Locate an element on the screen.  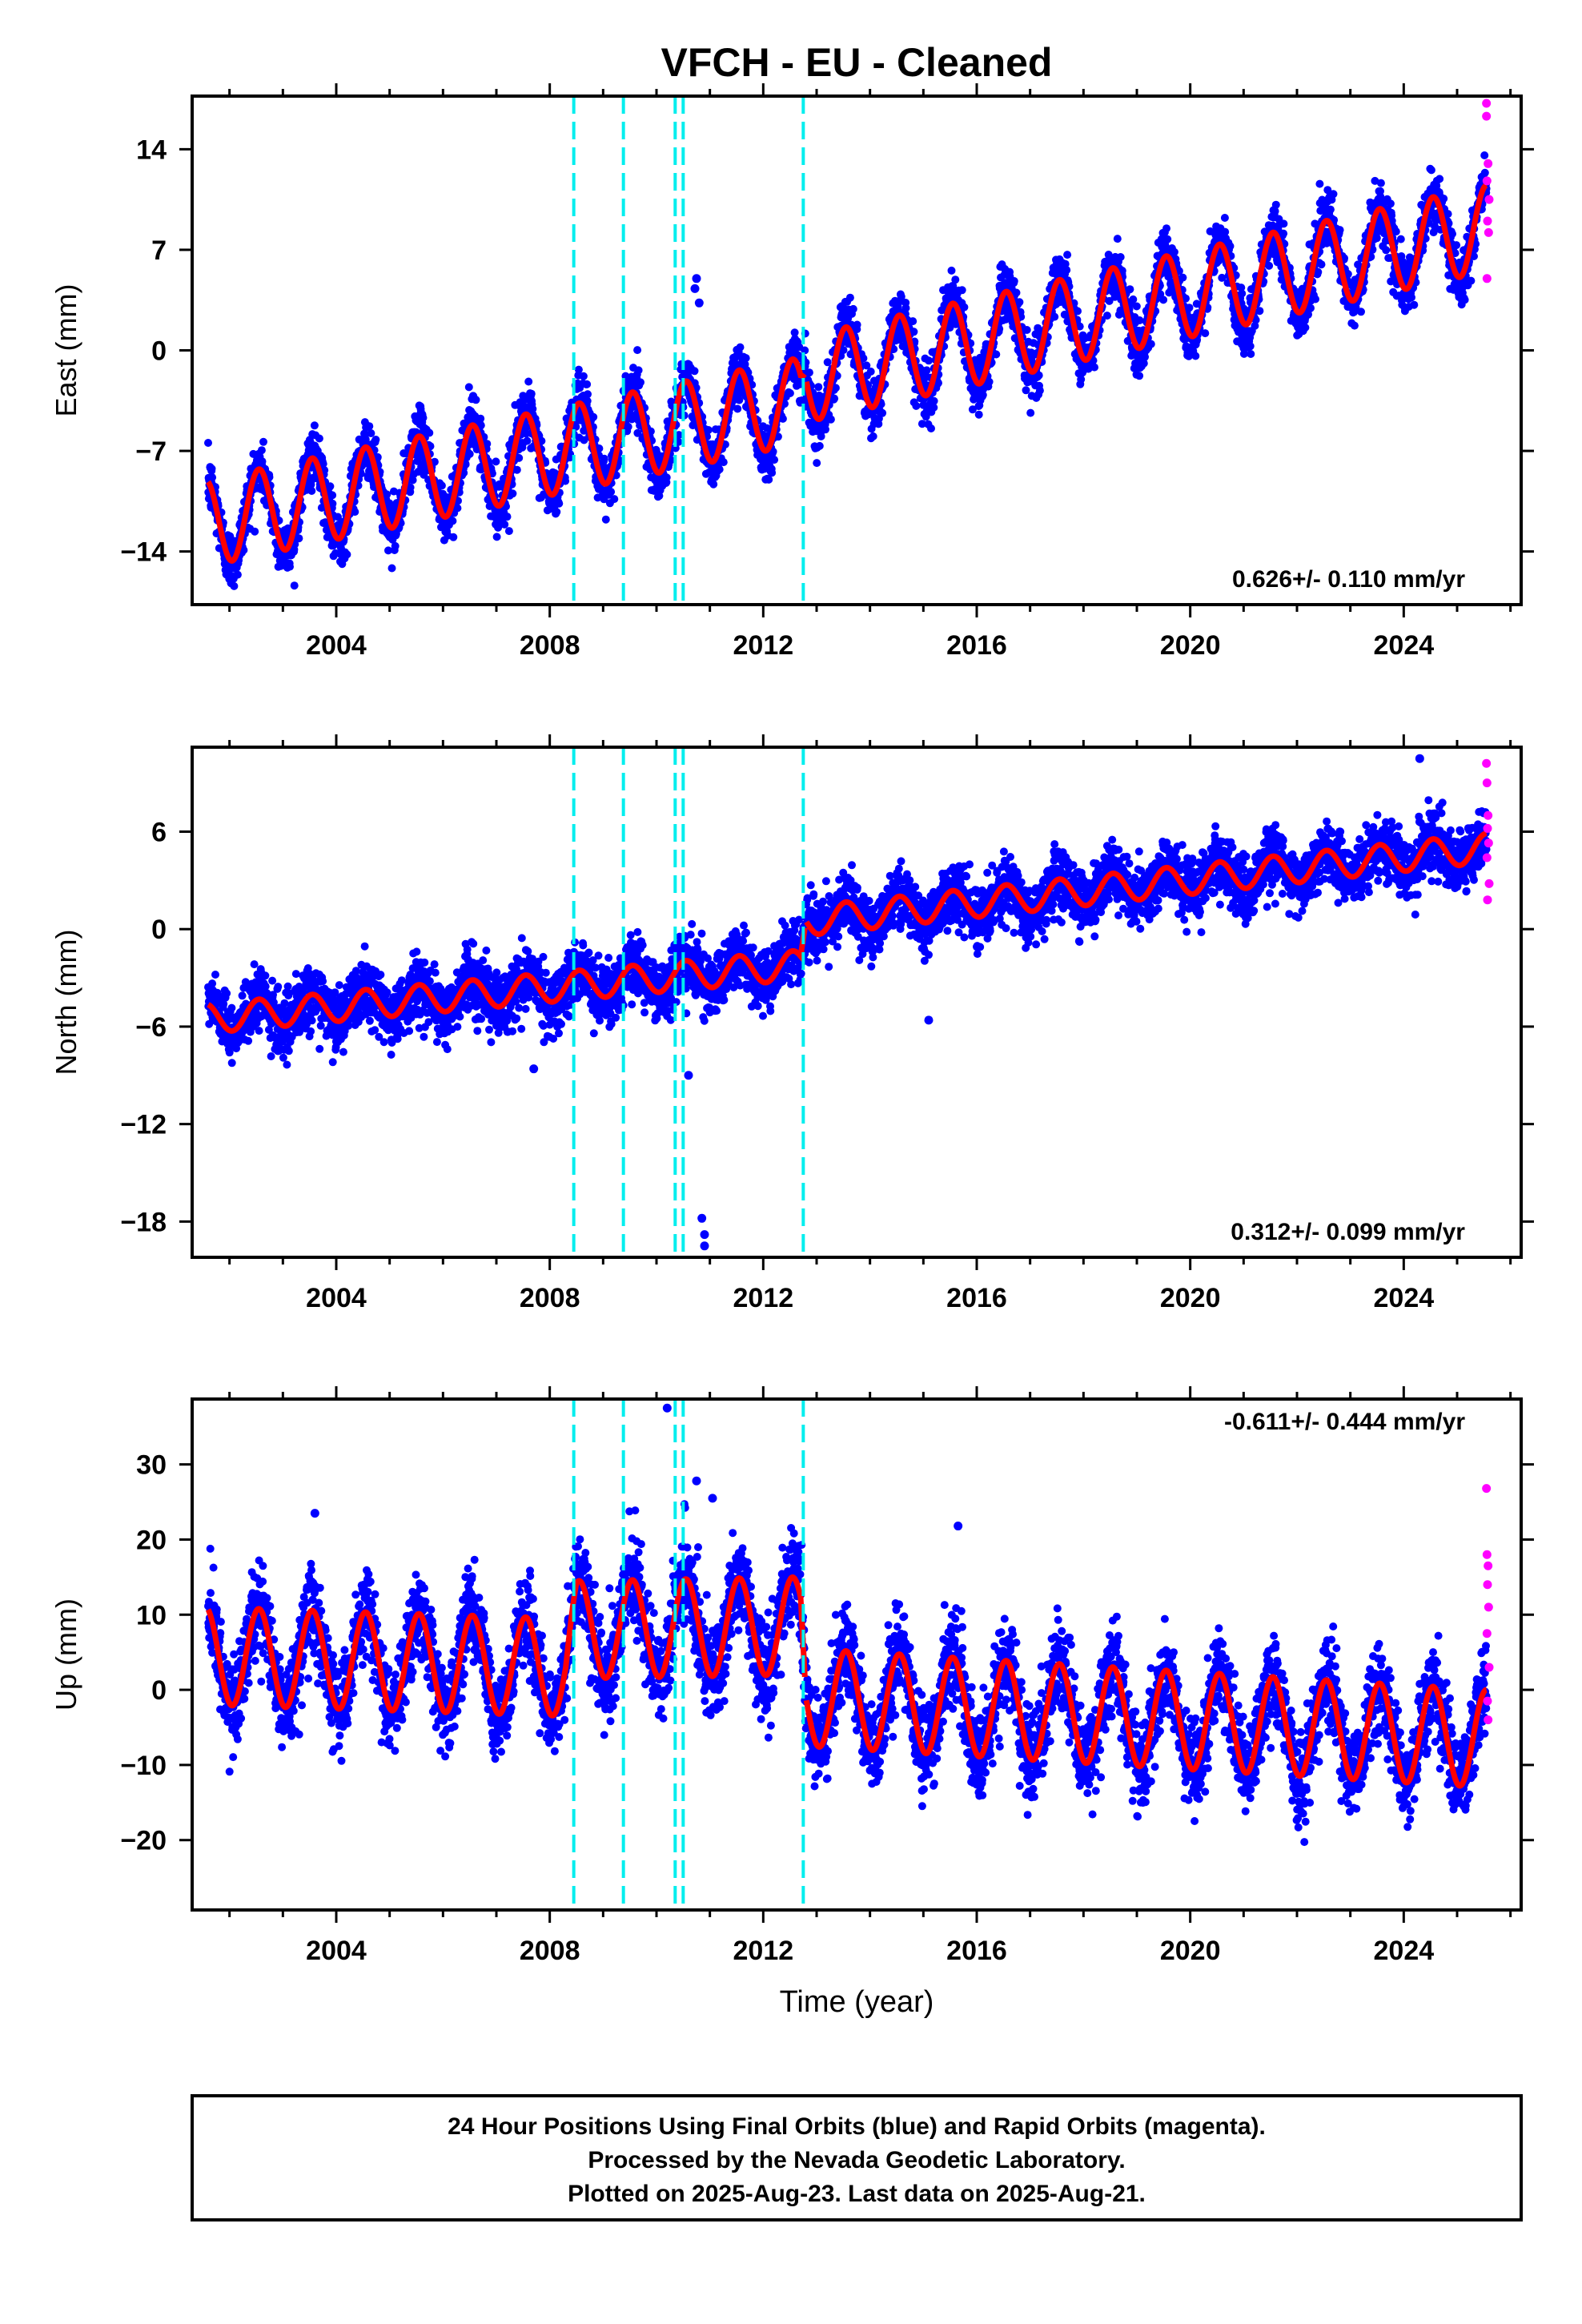
figure-title: VFCH - EU - Cleaned is located at coordinates (857, 62).